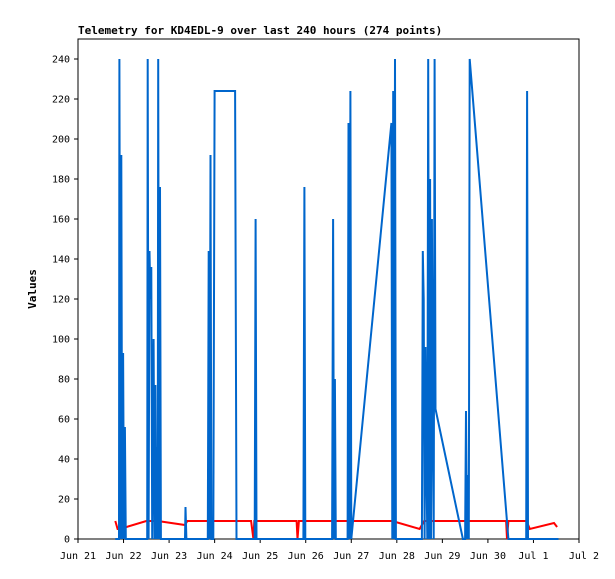 Image resolution: width=615 pixels, height=579 pixels. Describe the element at coordinates (584, 556) in the screenshot. I see `x-tick-label: Jul 2` at that location.